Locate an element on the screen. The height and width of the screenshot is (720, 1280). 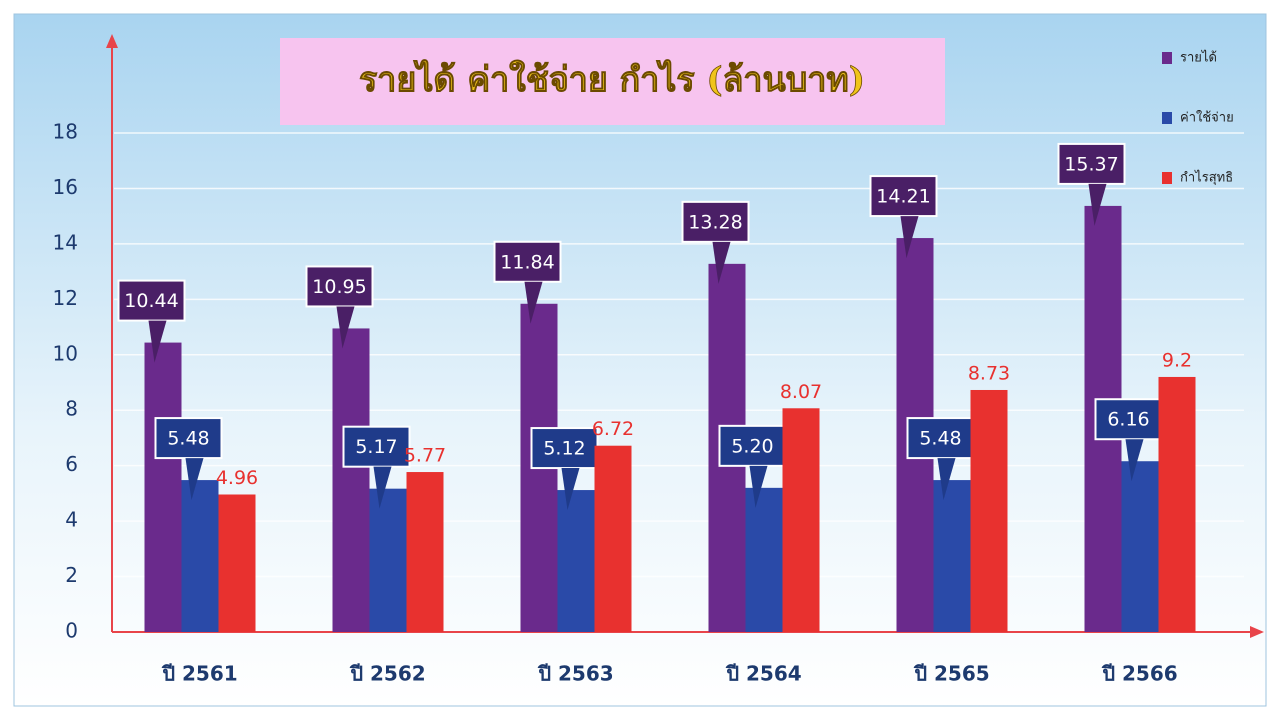
y-tick-label: 12 is located at coordinates (65, 298).